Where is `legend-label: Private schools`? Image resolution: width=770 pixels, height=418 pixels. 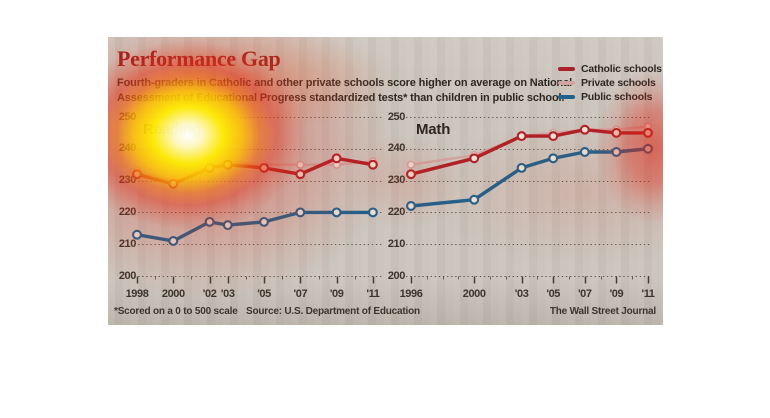
legend-label: Private schools is located at coordinates (618, 83).